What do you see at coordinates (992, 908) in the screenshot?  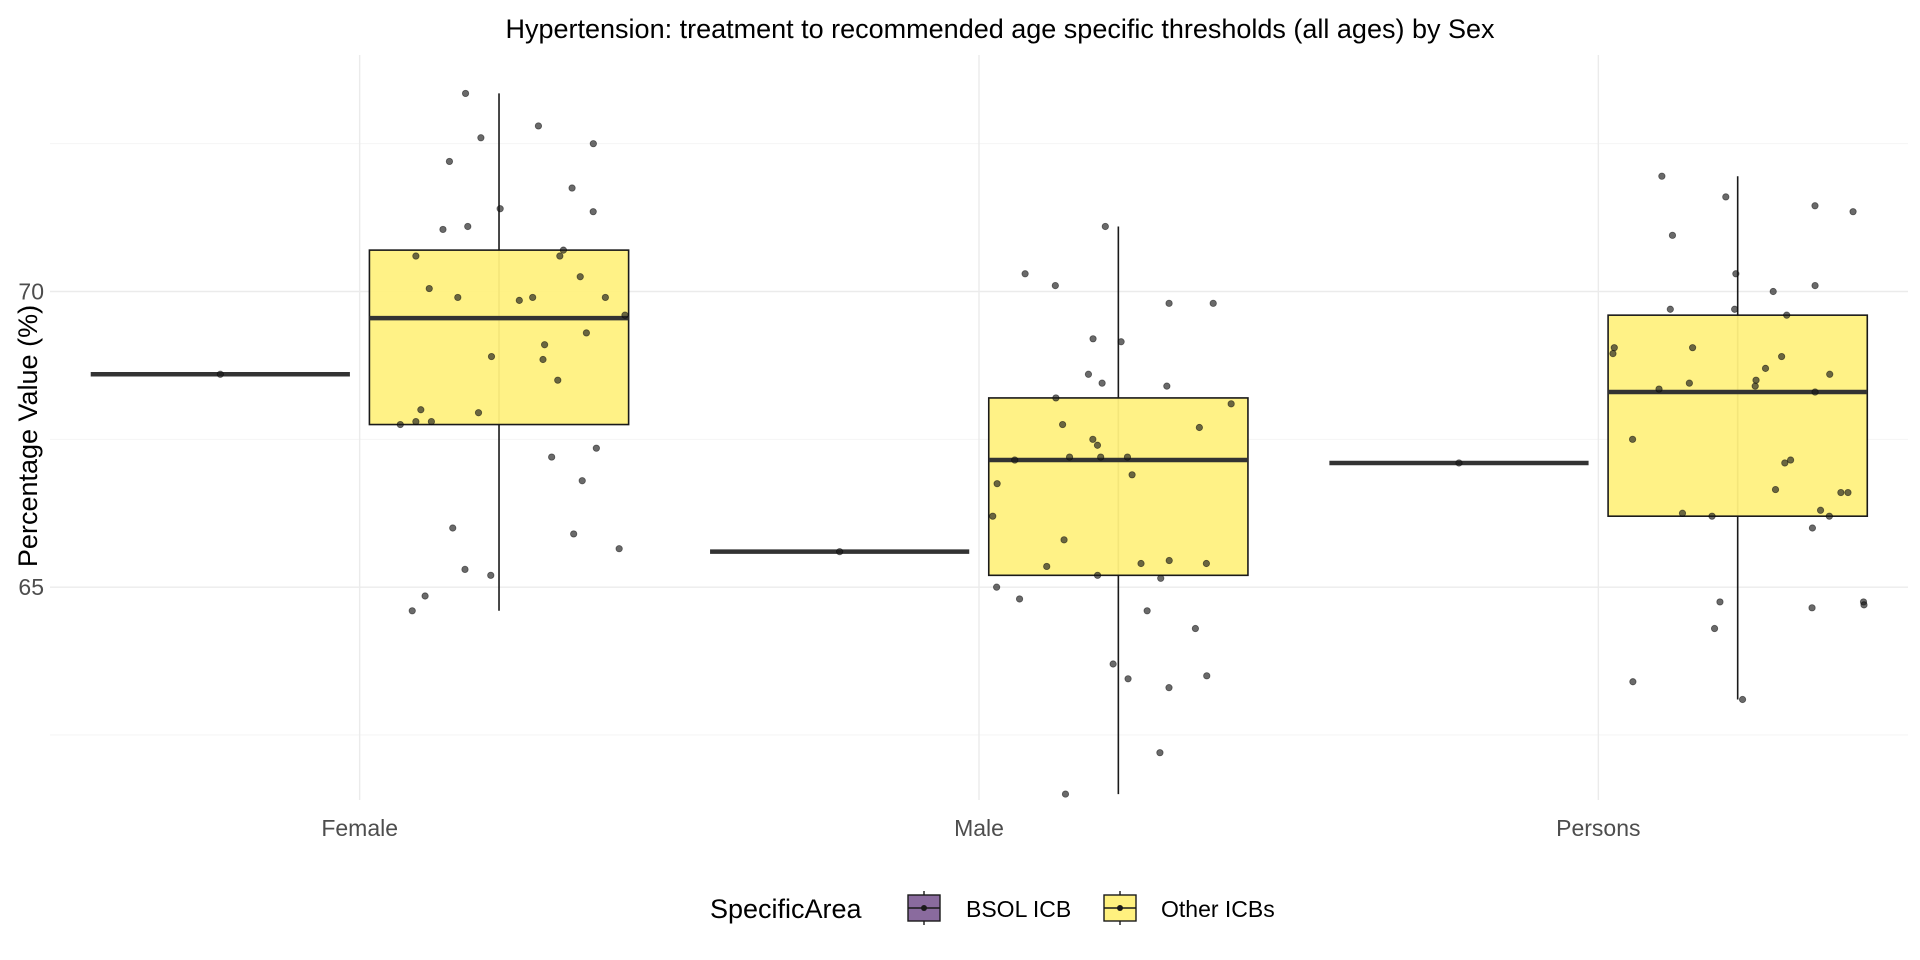 I see `legend: SpecificArea BSOL ICB Other ICBs` at bounding box center [992, 908].